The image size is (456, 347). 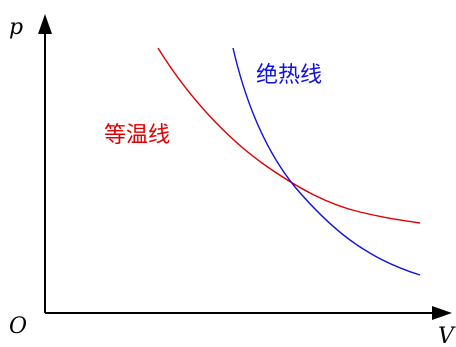 What do you see at coordinates (289, 75) in the screenshot?
I see `adiabatic-label: 绝热线` at bounding box center [289, 75].